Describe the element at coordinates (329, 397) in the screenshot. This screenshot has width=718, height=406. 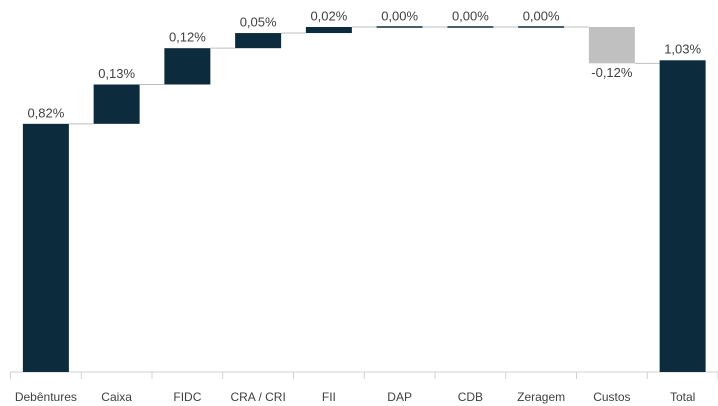
I see `x-tick-label: FII` at that location.